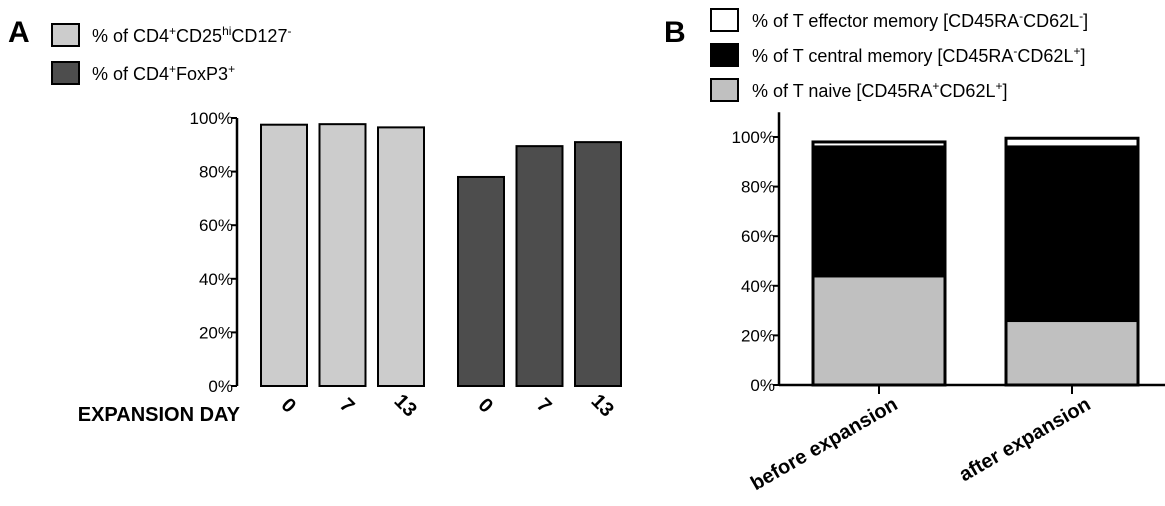 The image size is (1165, 506). I want to click on legend-swatch-cd25, so click(65, 35).